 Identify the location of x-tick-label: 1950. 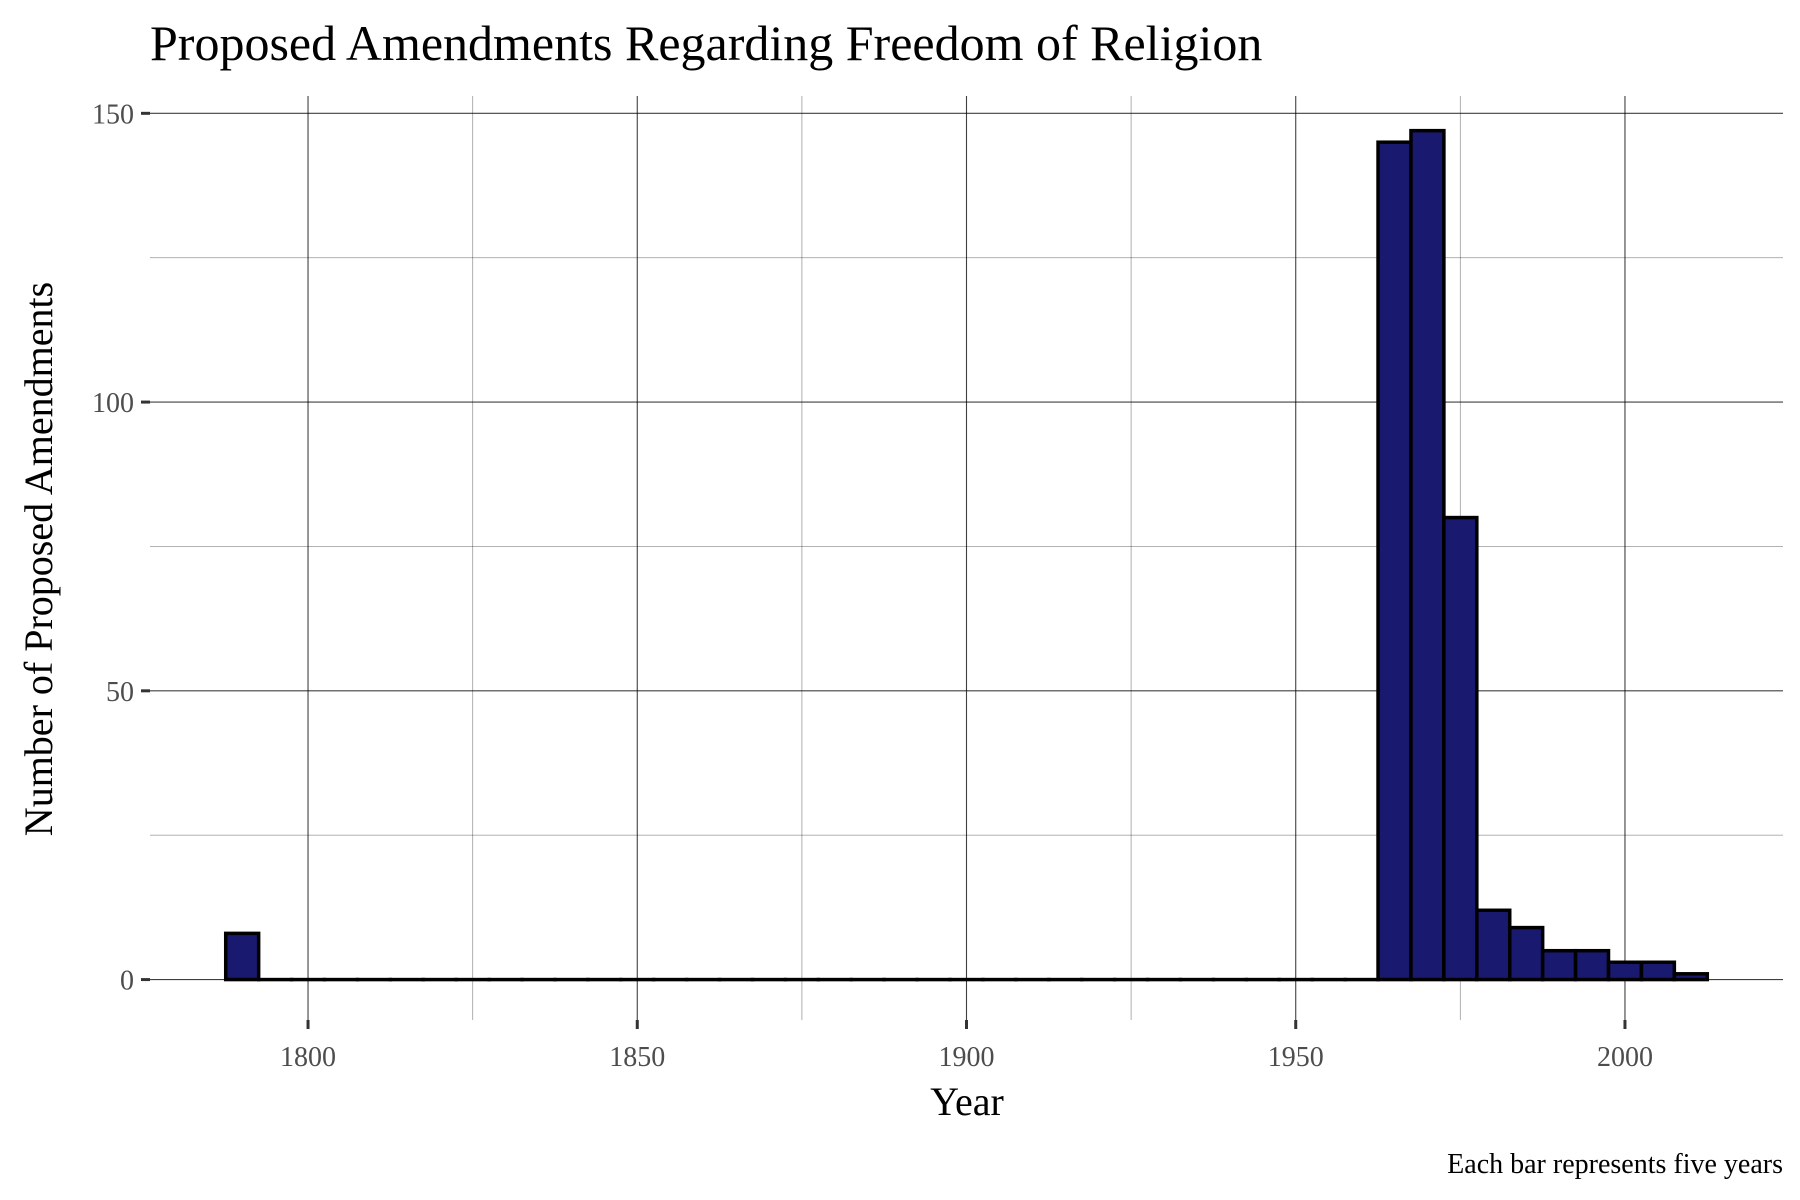
(1296, 1057).